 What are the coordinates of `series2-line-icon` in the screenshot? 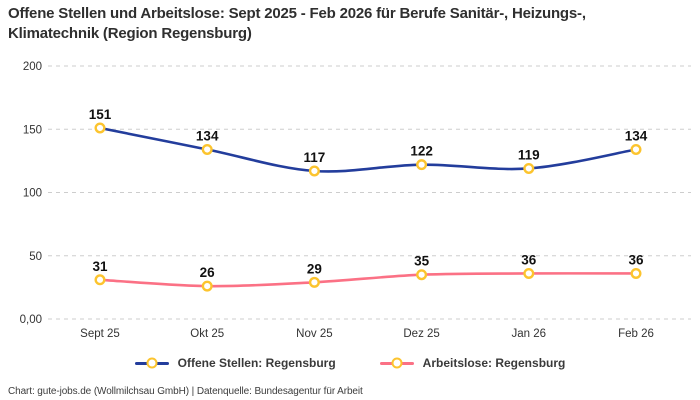 It's located at (396, 363).